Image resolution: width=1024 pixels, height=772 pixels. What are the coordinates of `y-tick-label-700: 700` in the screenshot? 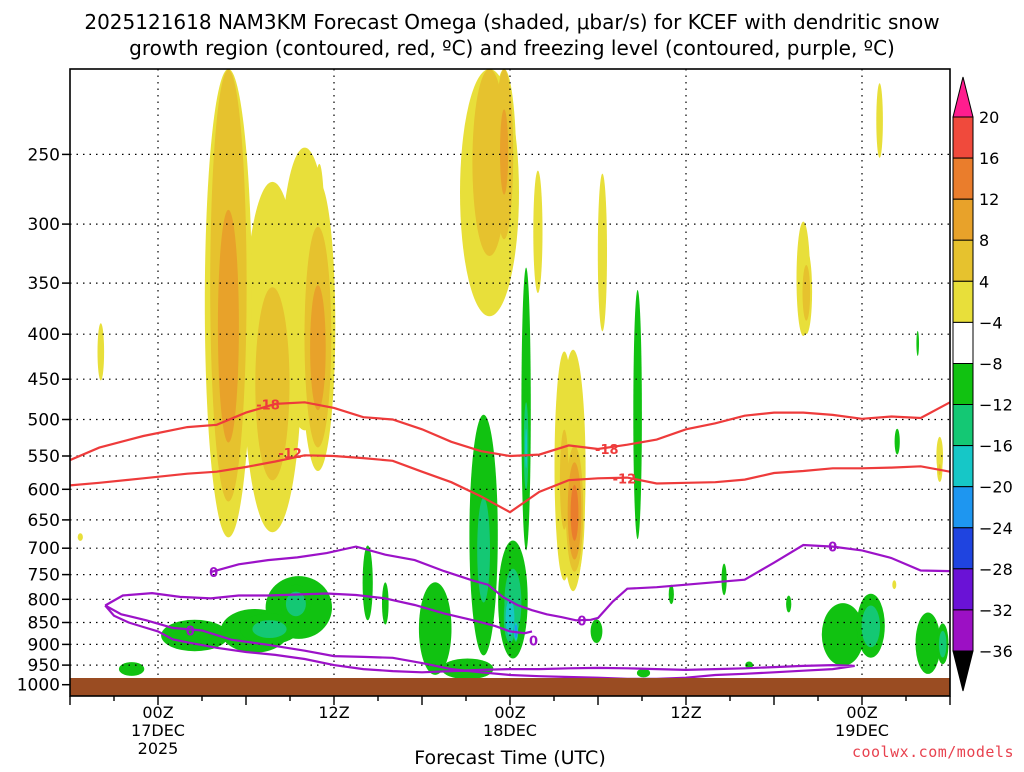 It's located at (44, 549).